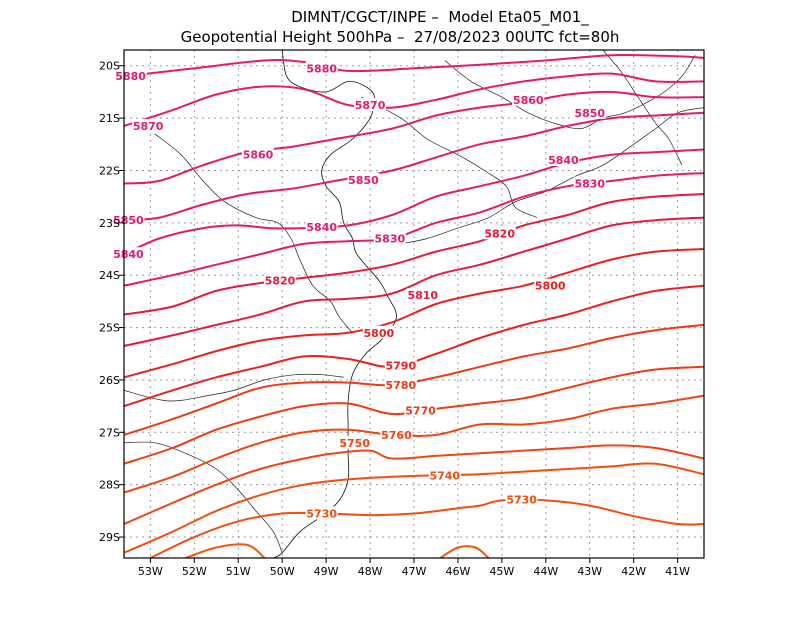 The height and width of the screenshot is (618, 800). I want to click on contour-label-5820-1: 5820, so click(499, 233).